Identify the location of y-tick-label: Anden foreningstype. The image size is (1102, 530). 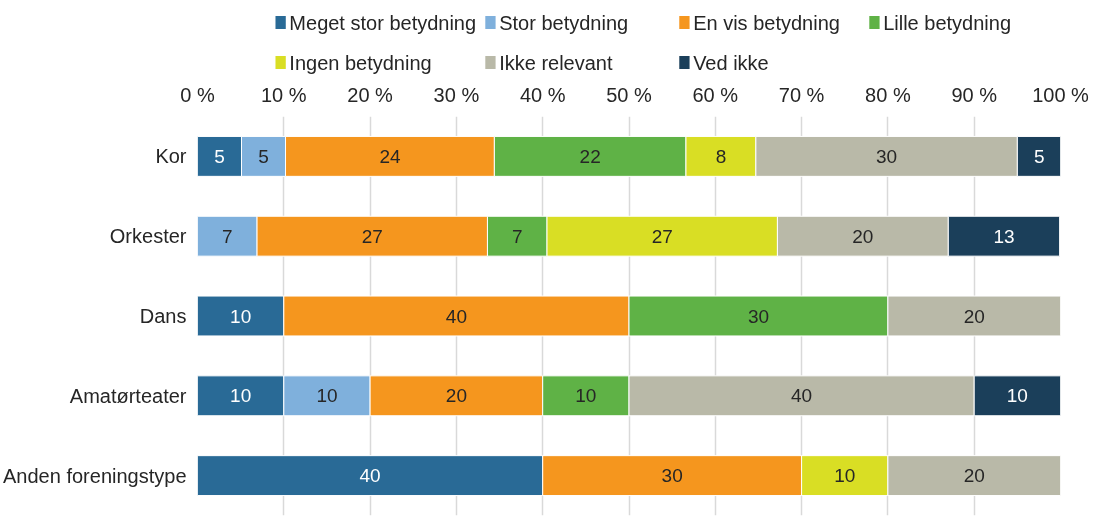
(95, 475).